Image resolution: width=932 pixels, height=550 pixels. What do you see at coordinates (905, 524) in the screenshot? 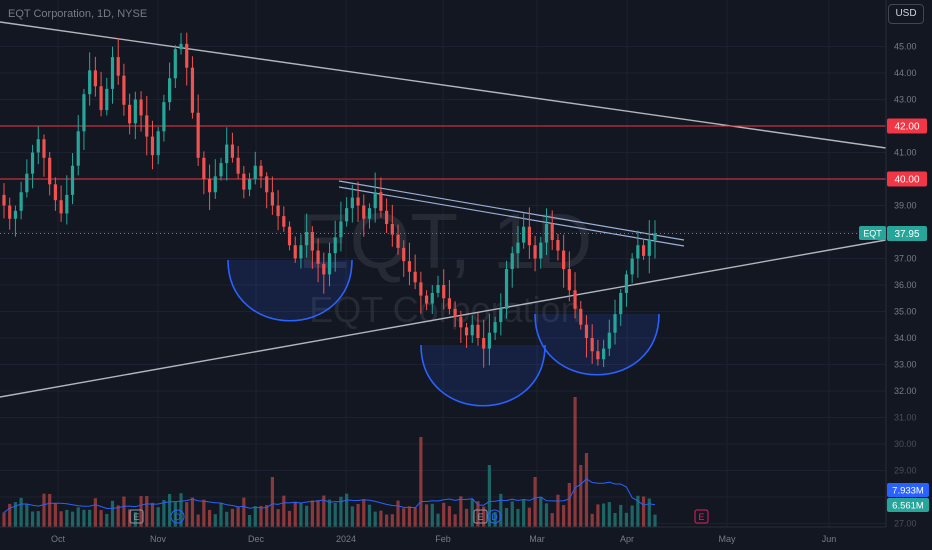
I see `price-tick-label: 27.00` at bounding box center [905, 524].